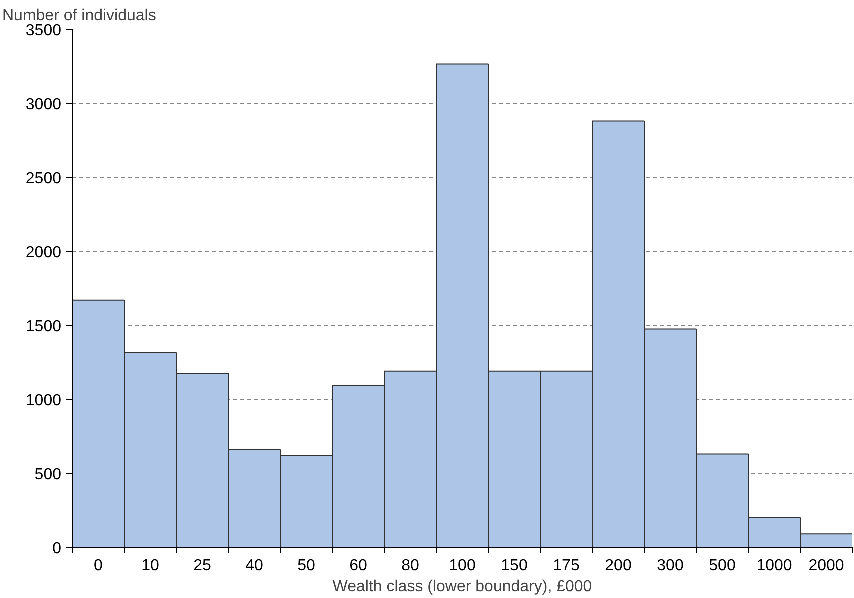 The image size is (854, 598). What do you see at coordinates (203, 566) in the screenshot?
I see `x-tick-label: 25` at bounding box center [203, 566].